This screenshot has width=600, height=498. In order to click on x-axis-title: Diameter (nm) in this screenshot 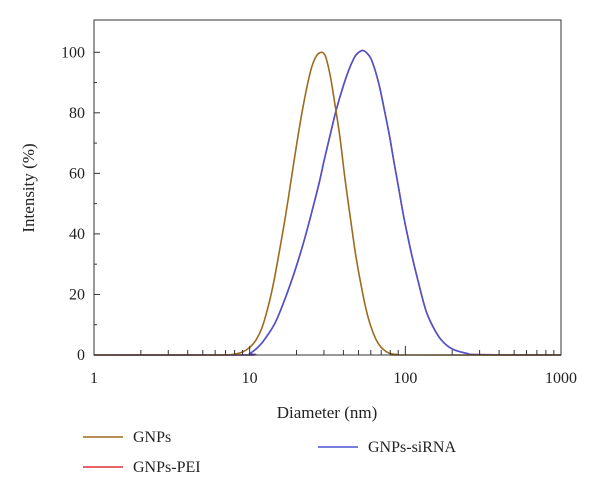, I will do `click(327, 412)`.